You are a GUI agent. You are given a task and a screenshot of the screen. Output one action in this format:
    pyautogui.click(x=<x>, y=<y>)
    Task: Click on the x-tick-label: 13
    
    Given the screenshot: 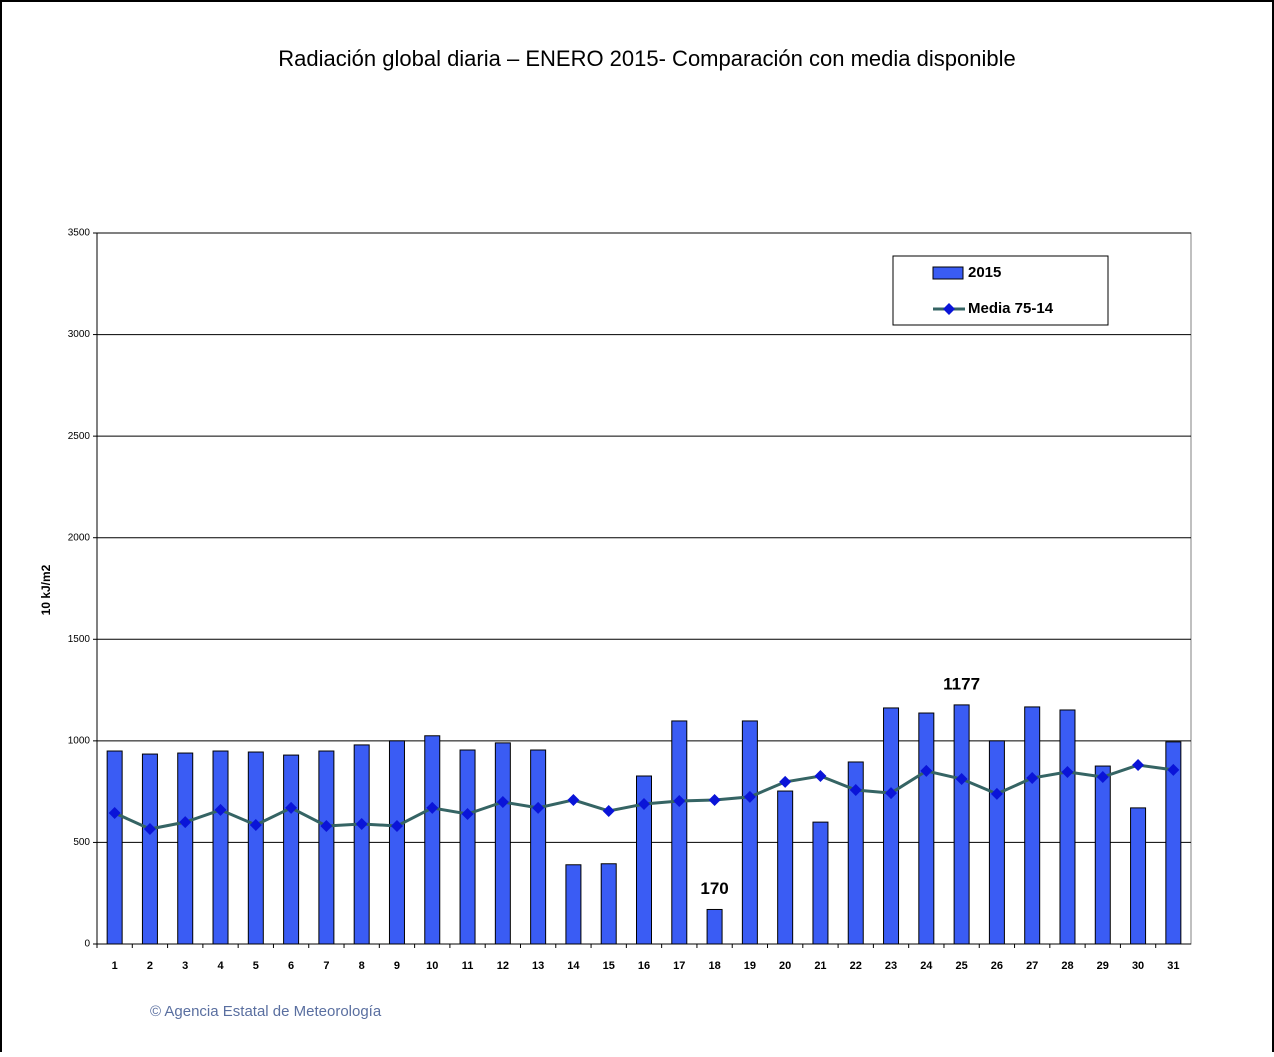 What is the action you would take?
    pyautogui.click(x=538, y=966)
    